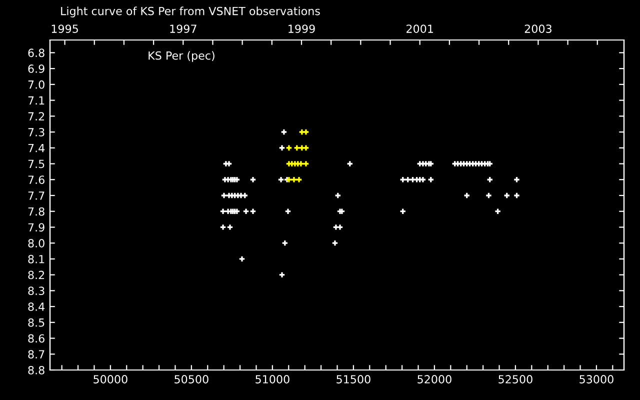  Describe the element at coordinates (36, 84) in the screenshot. I see `y-tick-label: 7.0` at that location.